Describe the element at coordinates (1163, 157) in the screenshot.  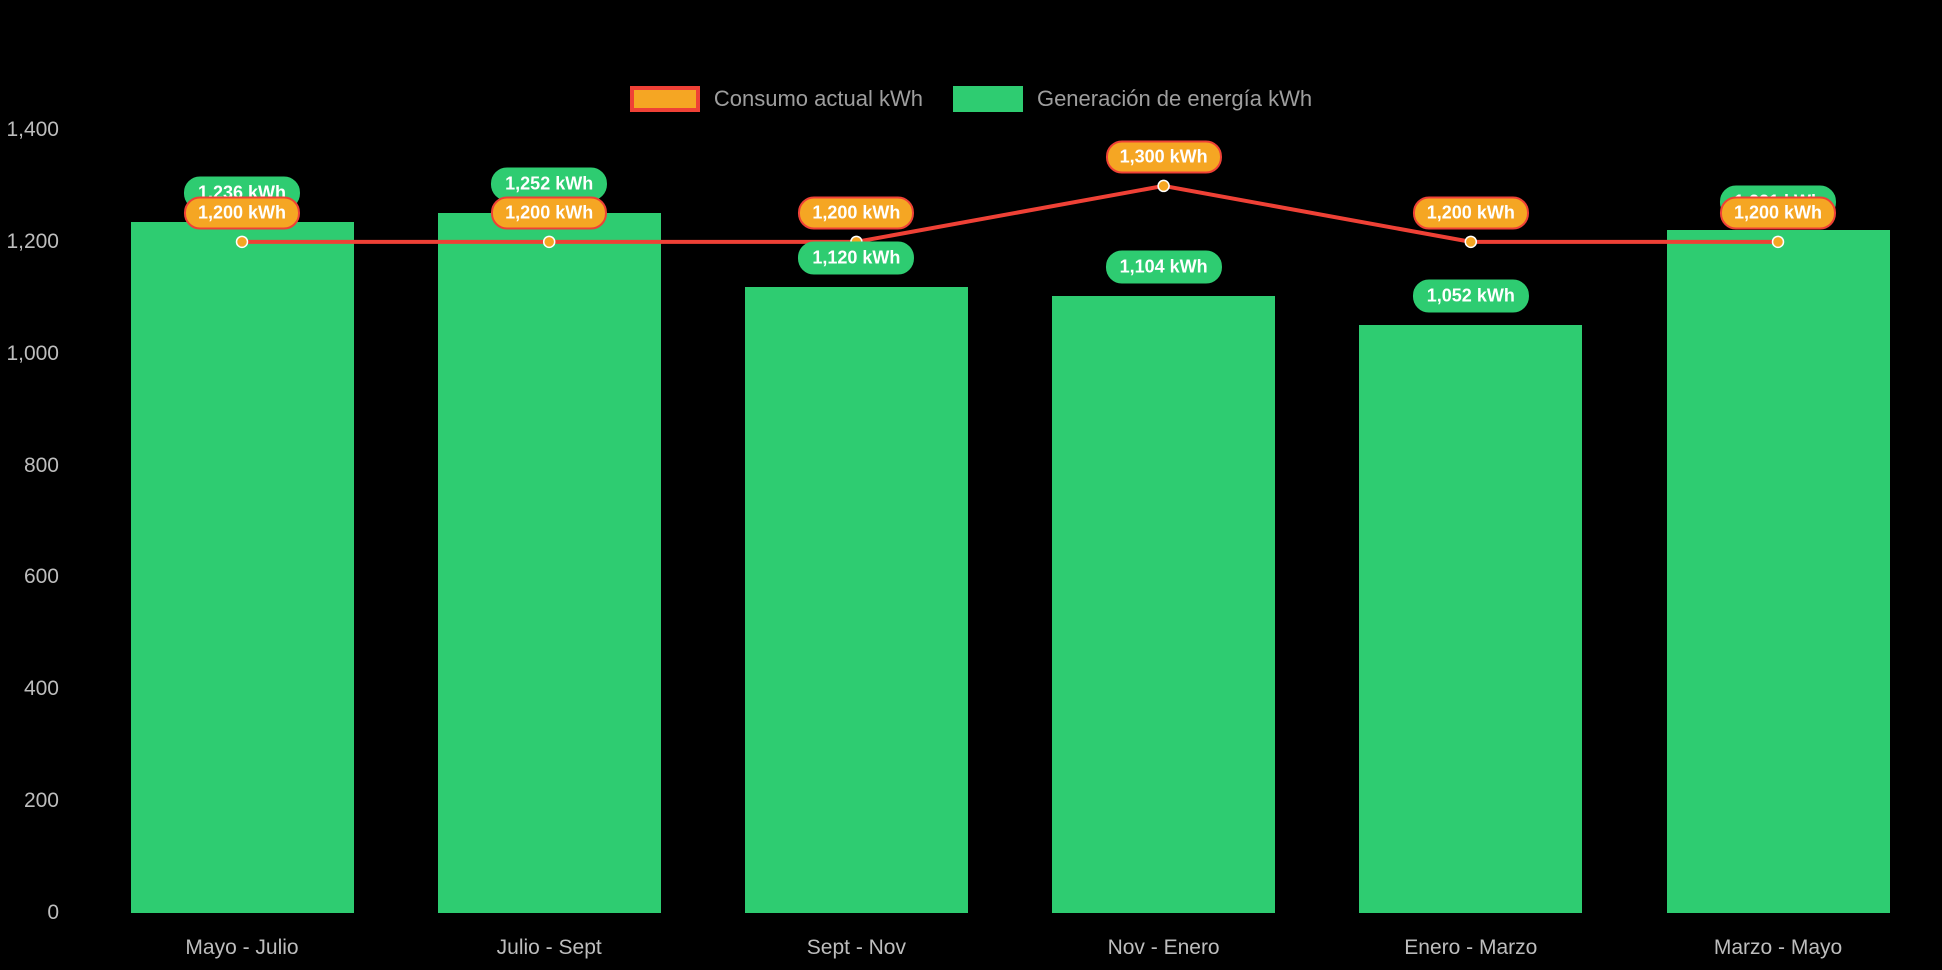
I see `line-value-badge-3: 1,300 kWh` at that location.